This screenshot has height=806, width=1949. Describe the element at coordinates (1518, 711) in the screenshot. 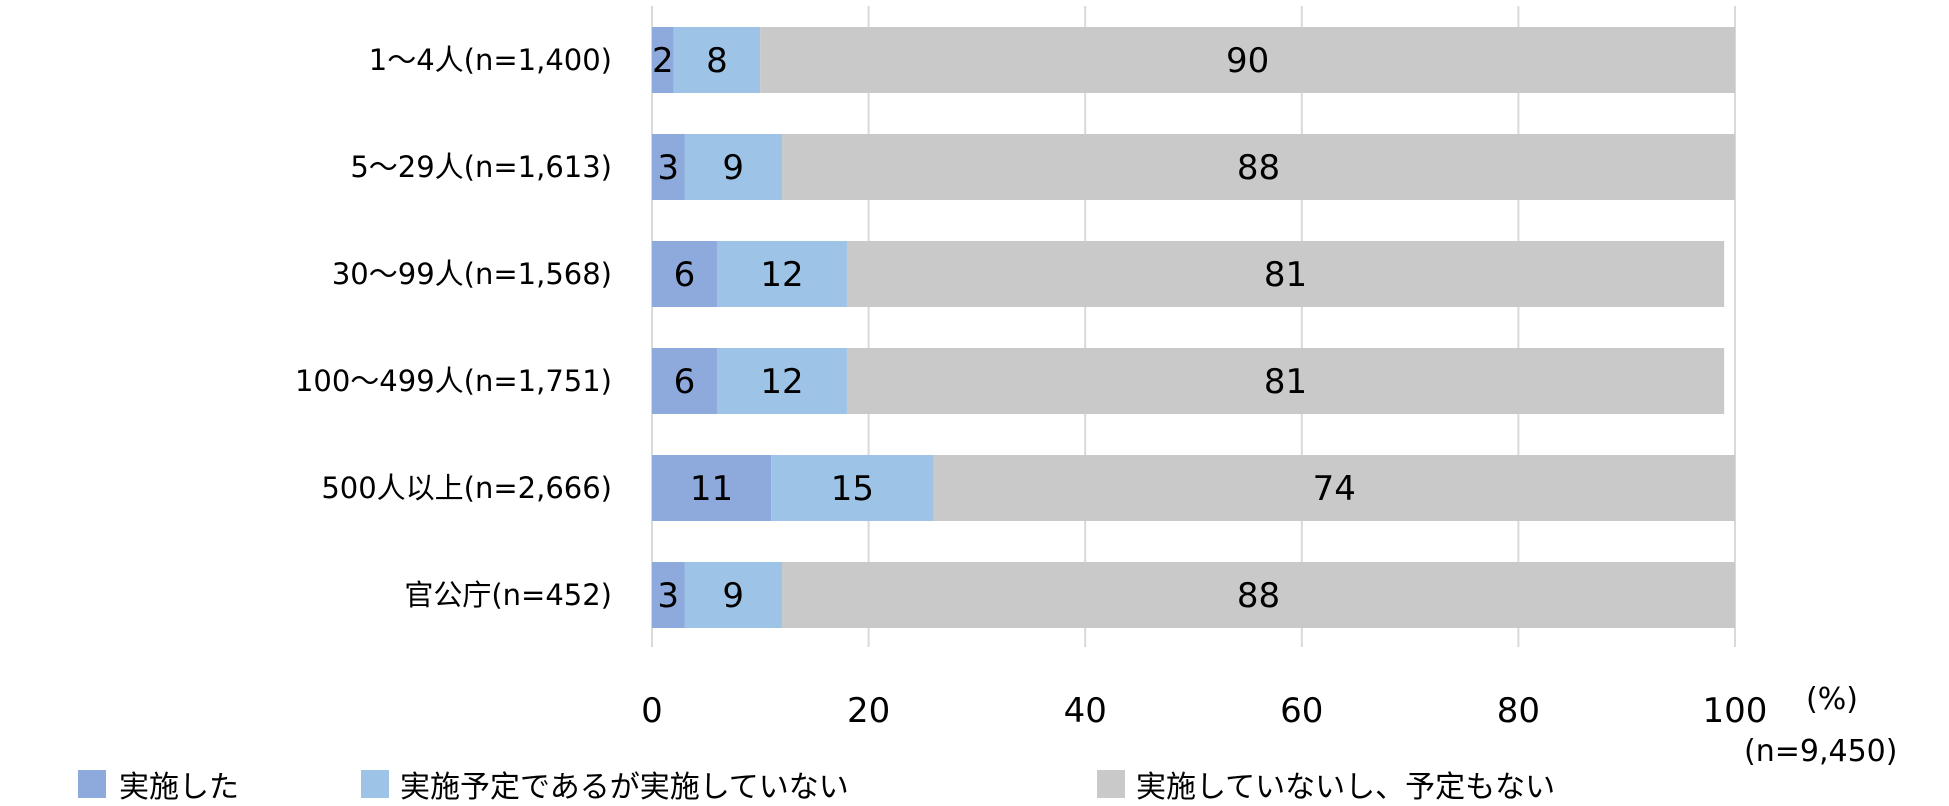

I see `x-tick-label: 80` at that location.